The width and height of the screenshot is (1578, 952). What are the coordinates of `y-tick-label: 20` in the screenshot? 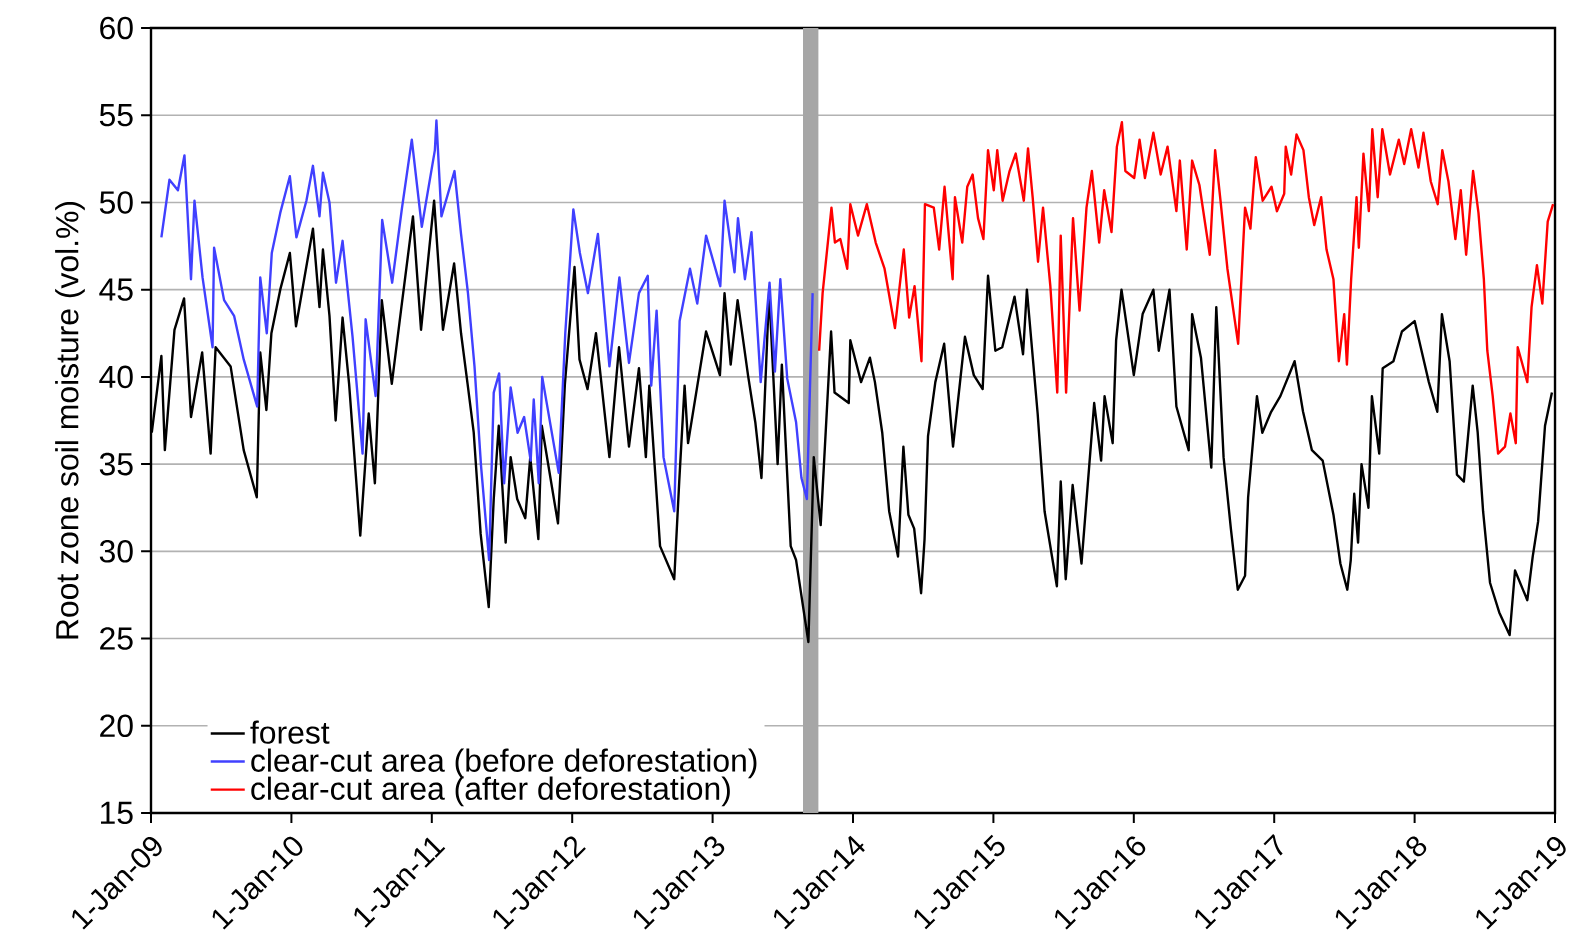 It's located at (116, 726).